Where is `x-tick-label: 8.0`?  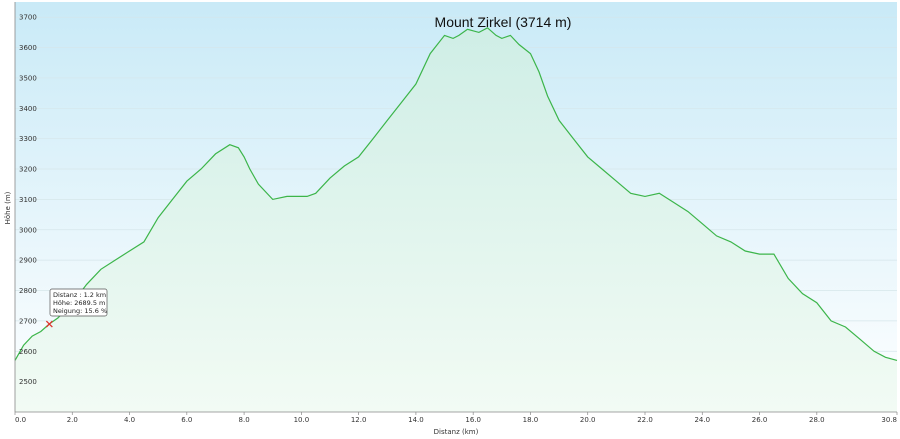 x-tick-label: 8.0 is located at coordinates (244, 420).